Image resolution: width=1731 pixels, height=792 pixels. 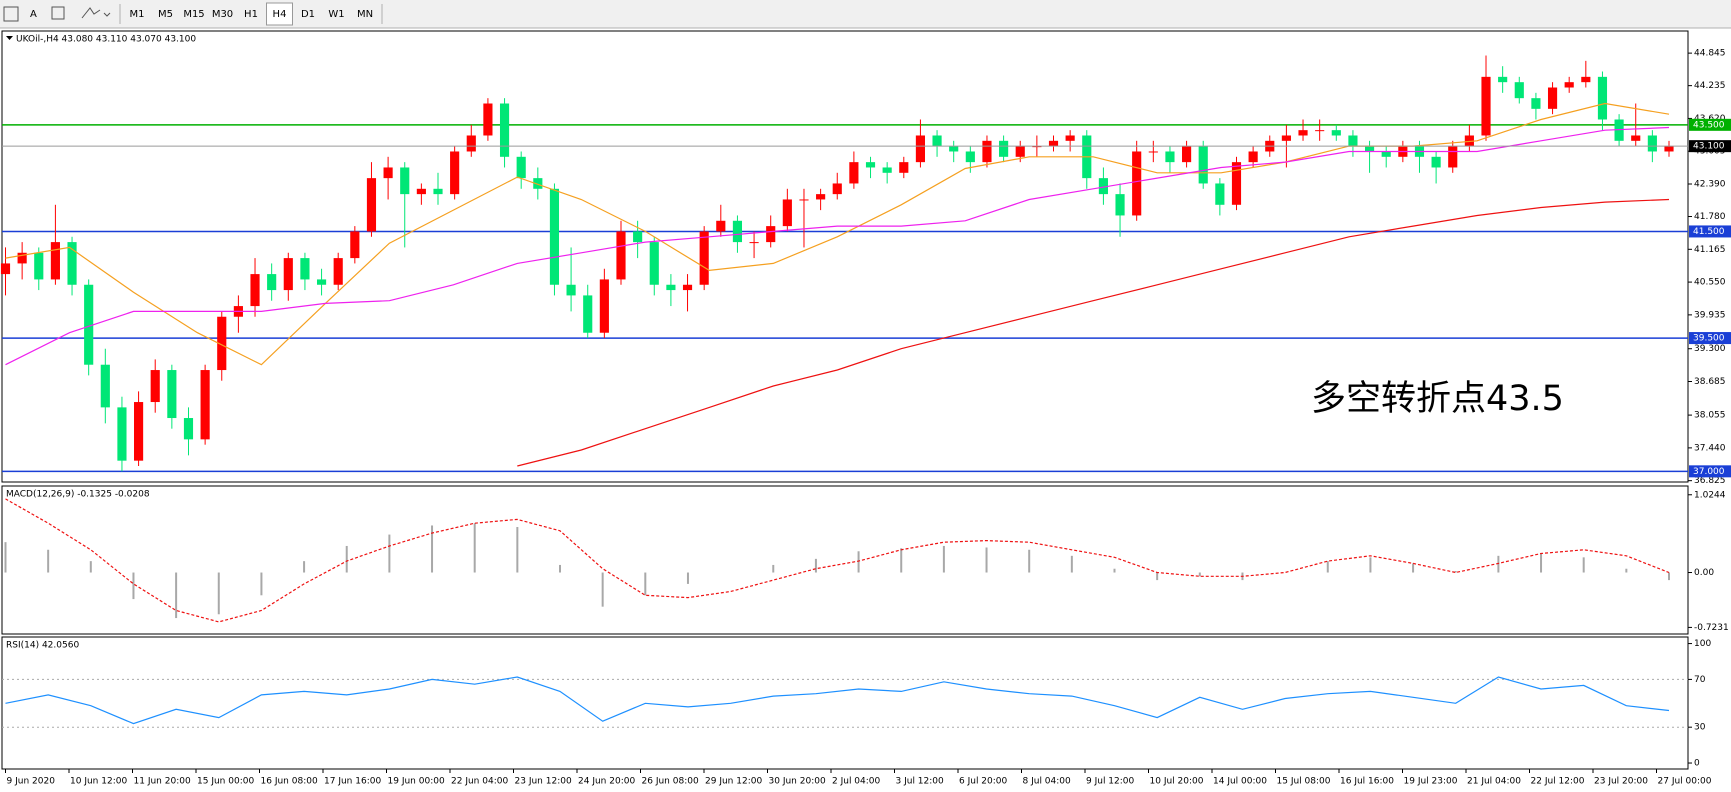 I want to click on level-label: 37.000, so click(x=1709, y=472).